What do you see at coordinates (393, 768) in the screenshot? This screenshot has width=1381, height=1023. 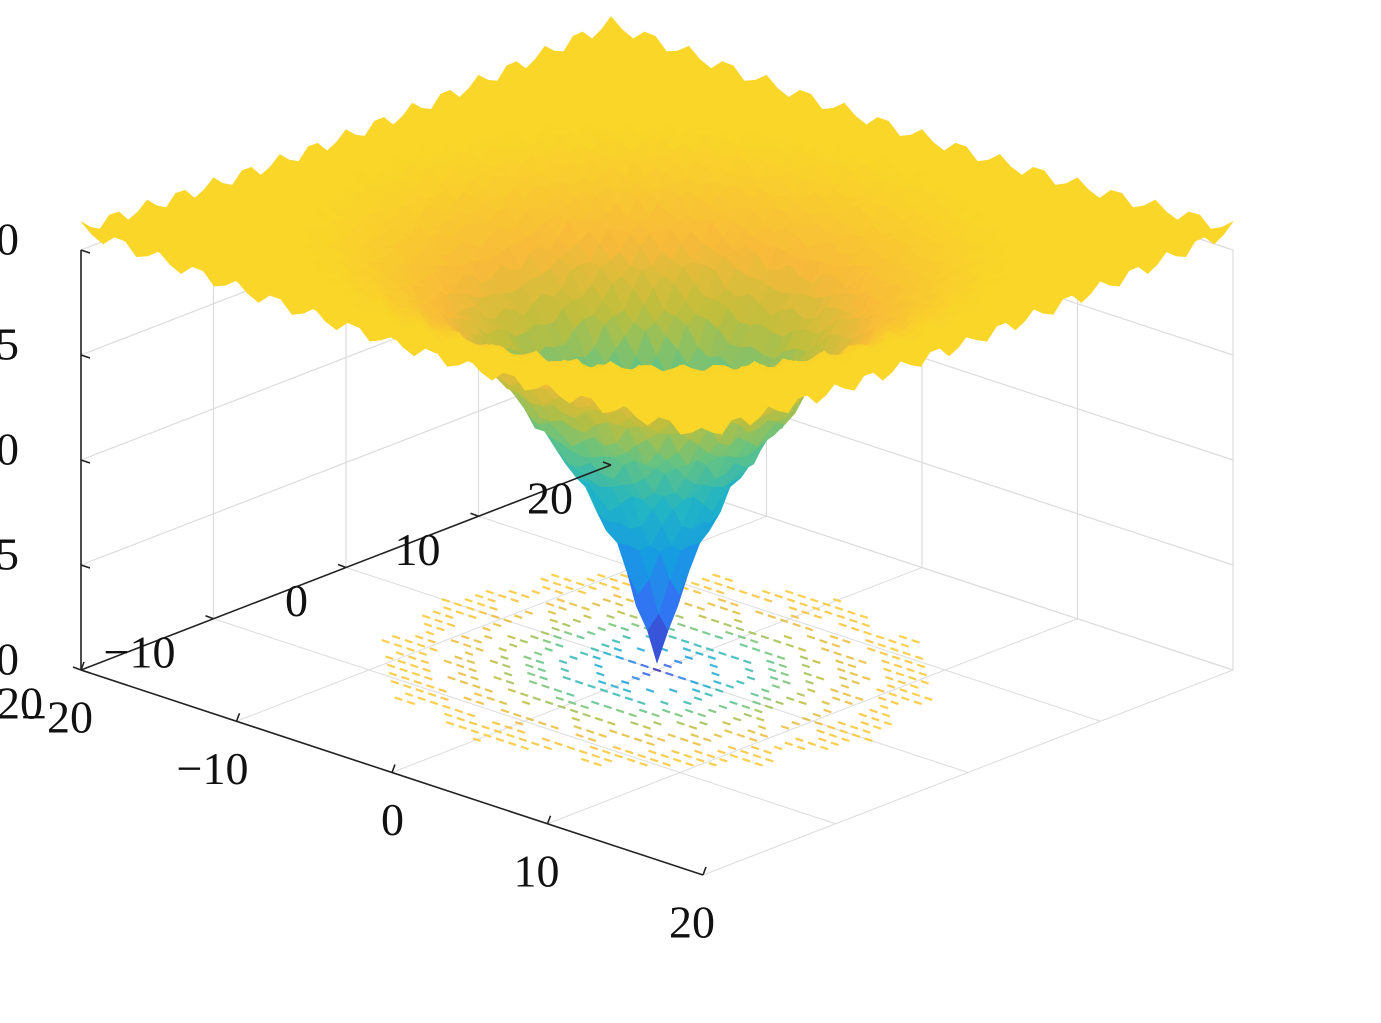 I see `x-tick-mark` at bounding box center [393, 768].